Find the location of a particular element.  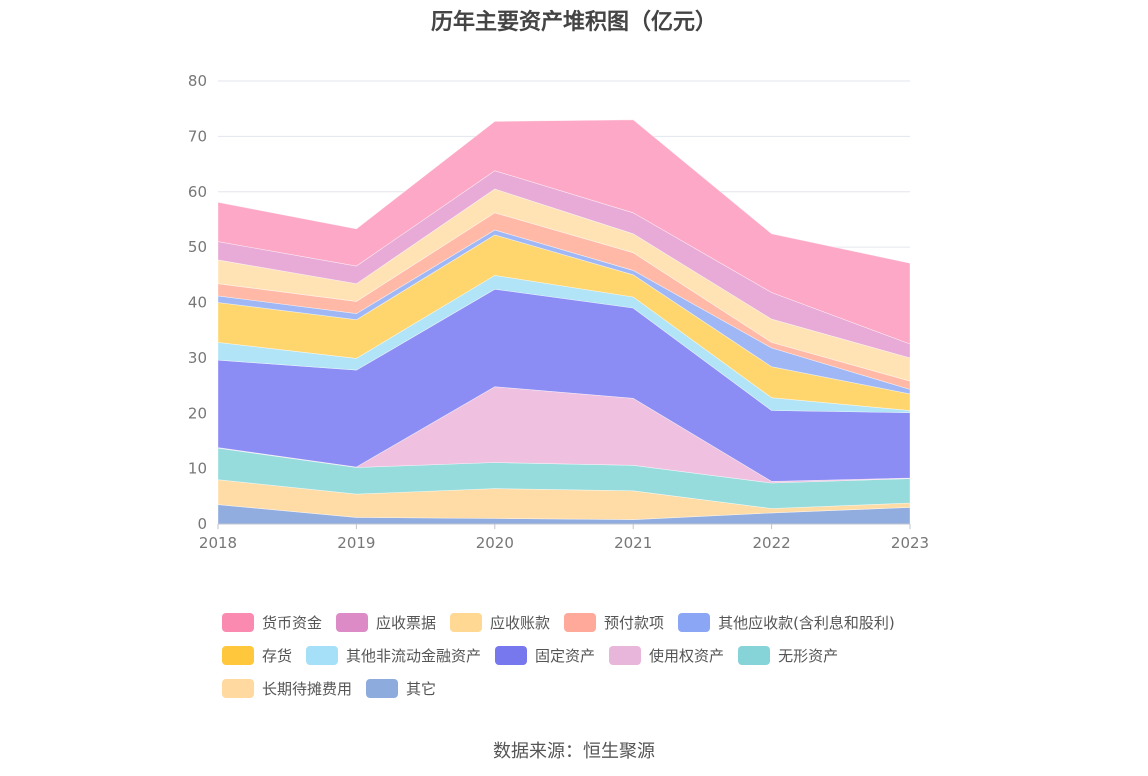

legend-label: 无形资产 is located at coordinates (808, 656).